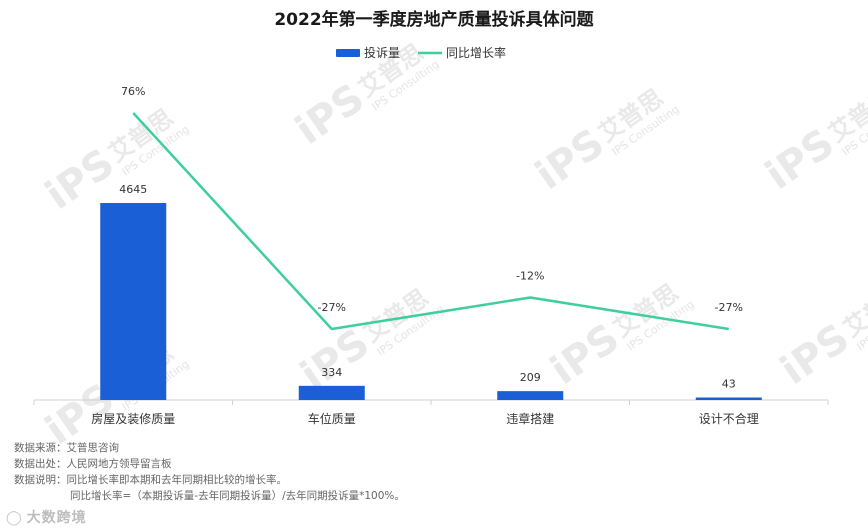 Image resolution: width=868 pixels, height=531 pixels. Describe the element at coordinates (530, 276) in the screenshot. I see `line-label-2: -12%` at that location.